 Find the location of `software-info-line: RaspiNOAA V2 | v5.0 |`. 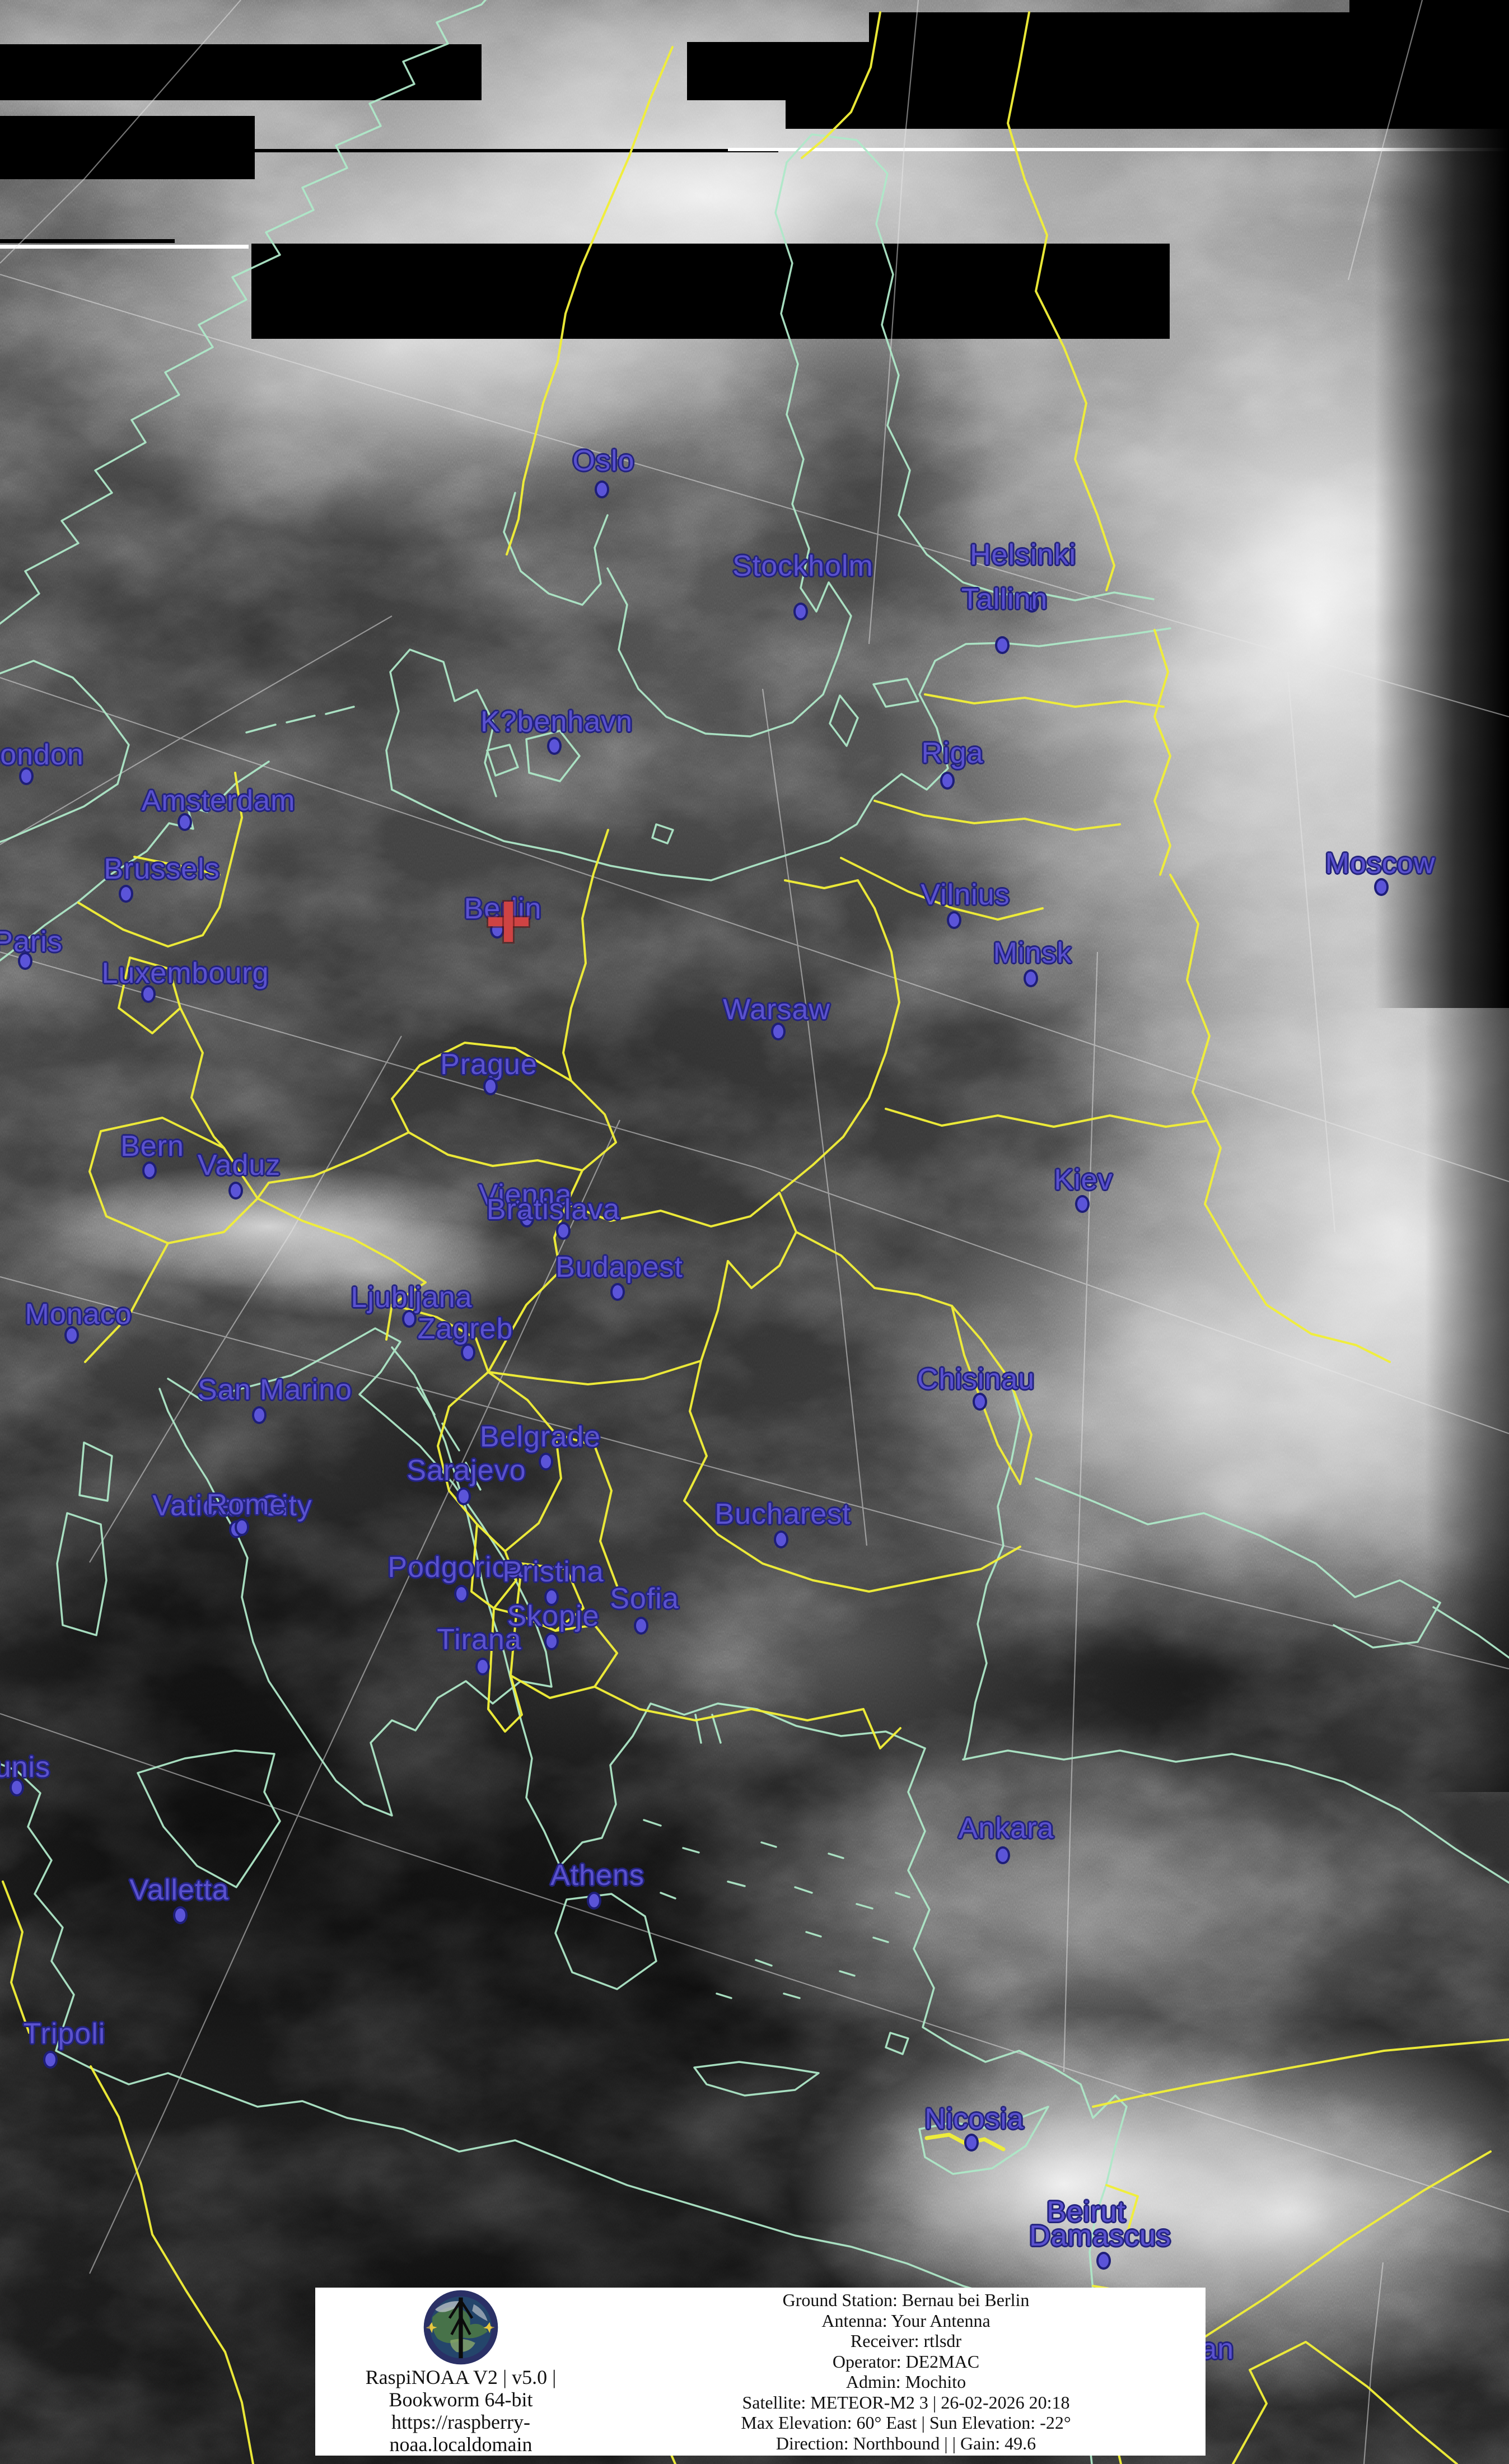

software-info-line: RaspiNOAA V2 | v5.0 | is located at coordinates (461, 2377).